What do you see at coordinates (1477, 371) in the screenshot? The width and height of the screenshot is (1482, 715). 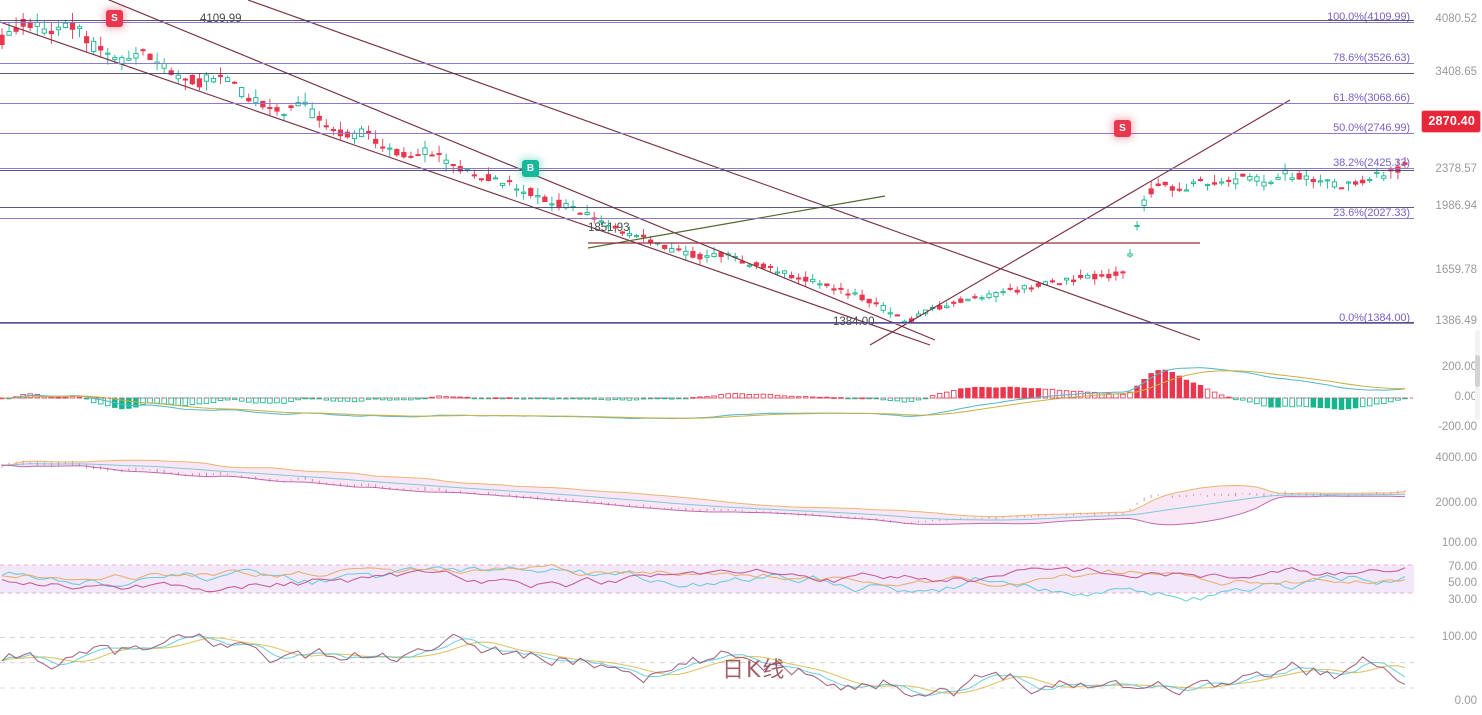 I see `vertical-scrollbar-thumb` at bounding box center [1477, 371].